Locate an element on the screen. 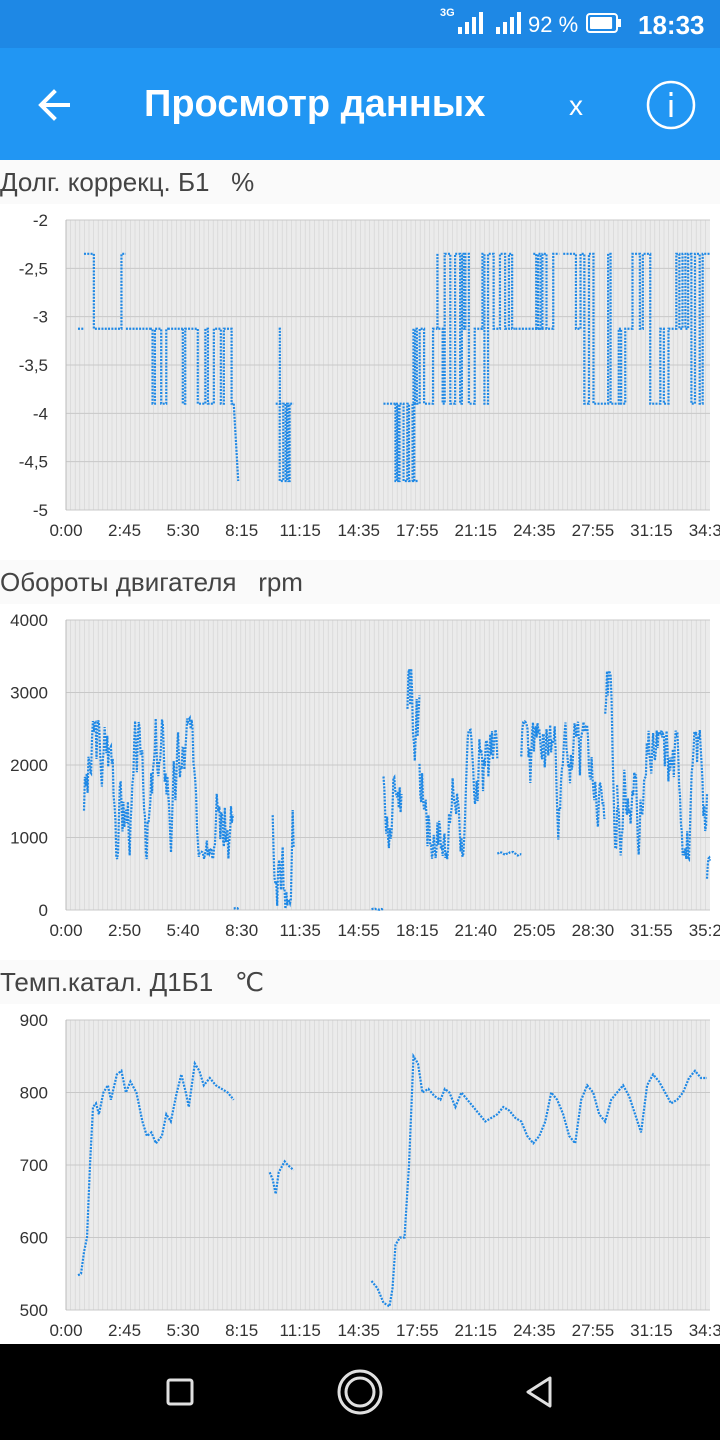  arrow-left-icon is located at coordinates (54, 105).